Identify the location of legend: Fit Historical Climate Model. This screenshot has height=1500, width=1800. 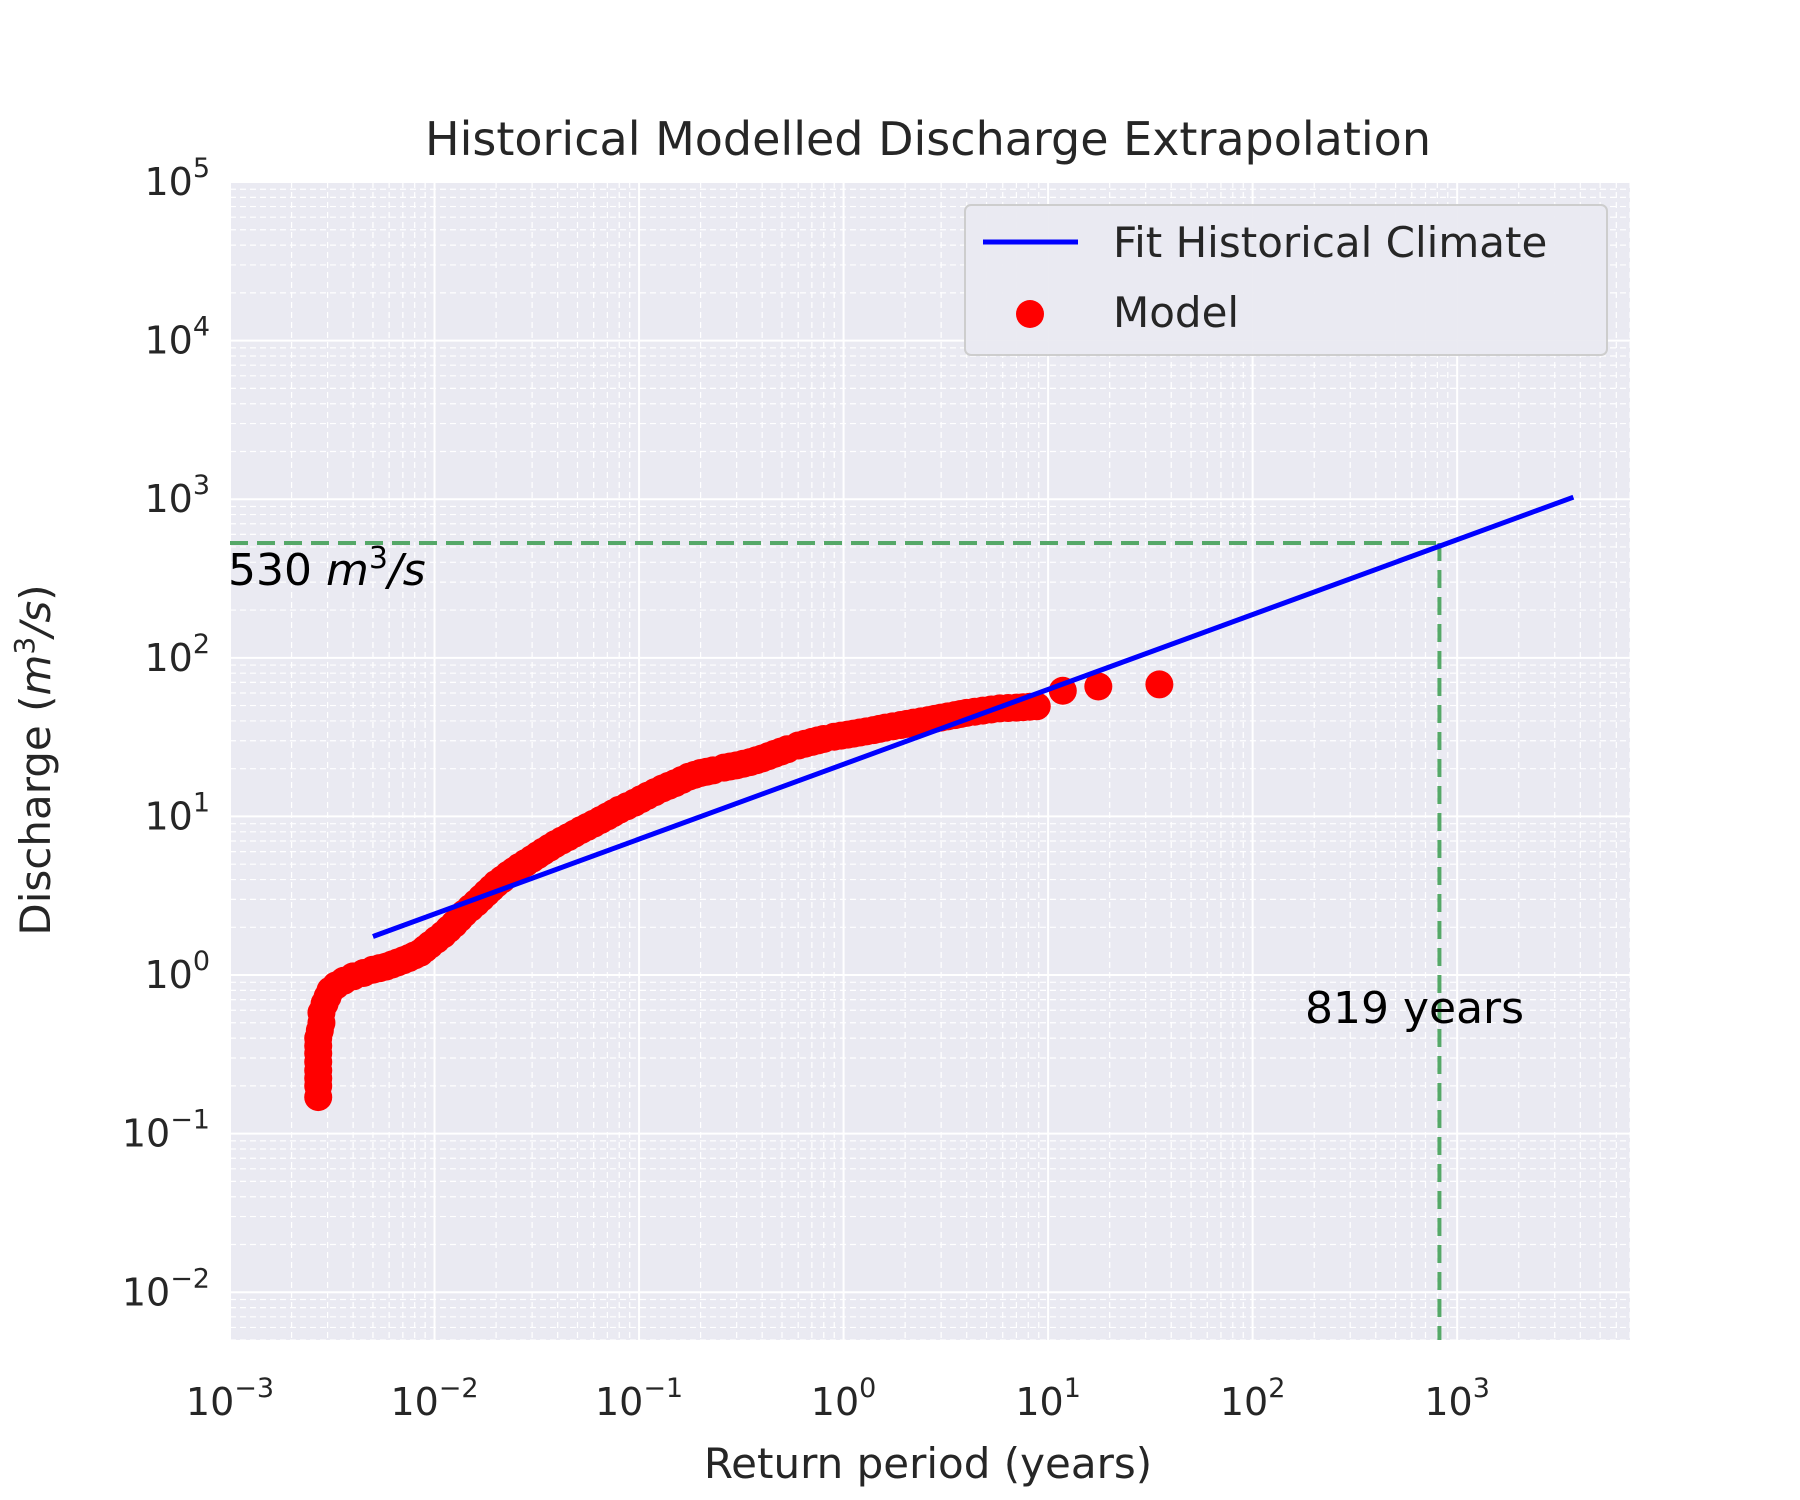
(1286, 280).